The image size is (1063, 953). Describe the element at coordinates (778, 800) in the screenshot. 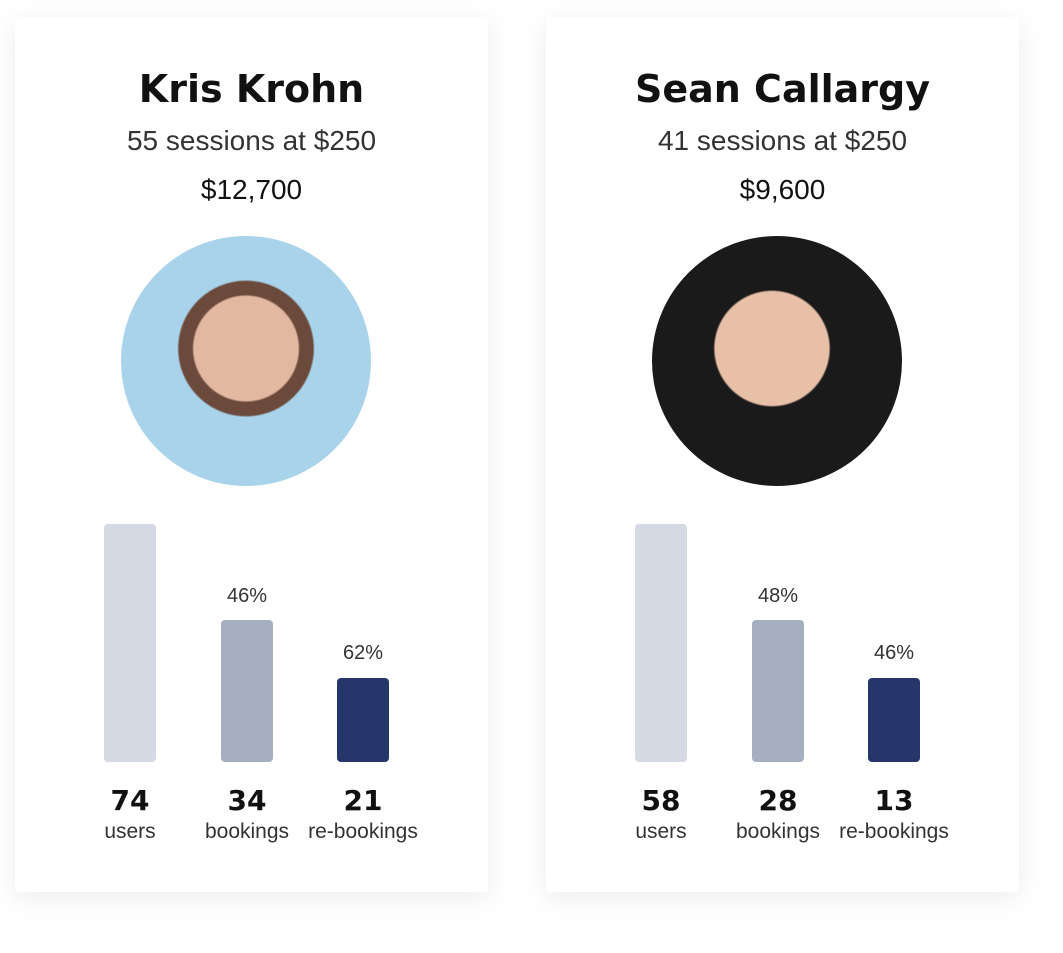

I see `stat-value: 28` at that location.